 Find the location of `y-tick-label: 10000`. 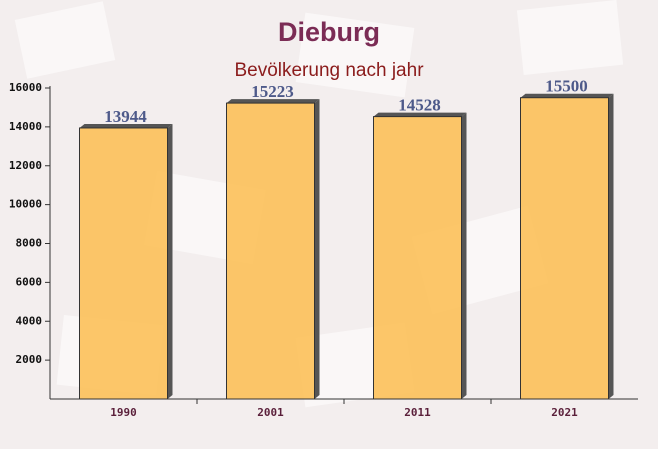

y-tick-label: 10000 is located at coordinates (25, 204).